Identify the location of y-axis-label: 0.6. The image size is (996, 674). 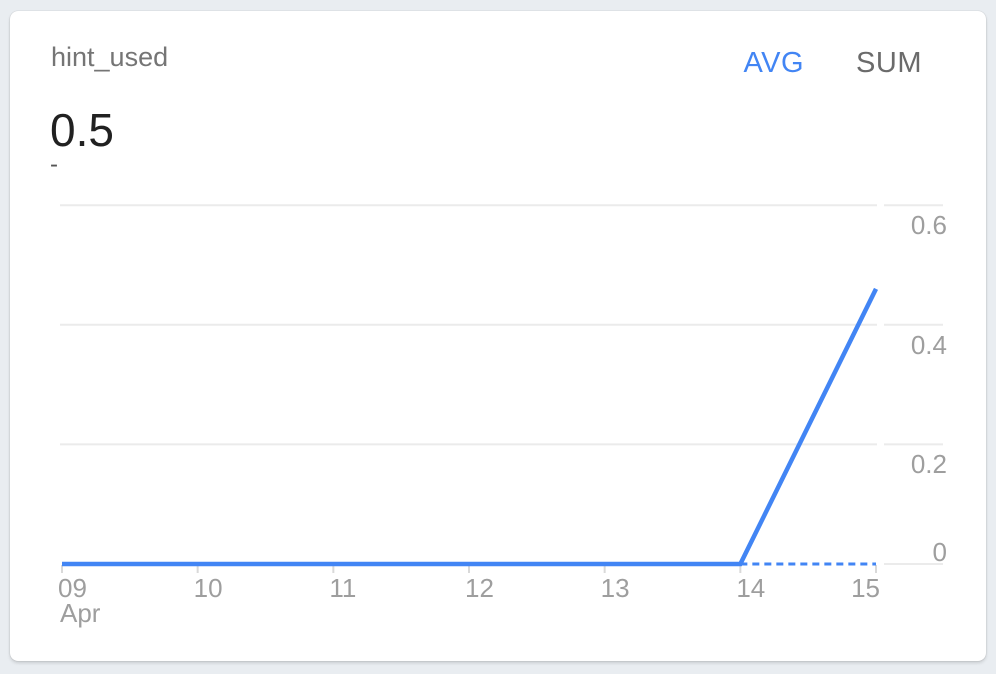
(928, 225).